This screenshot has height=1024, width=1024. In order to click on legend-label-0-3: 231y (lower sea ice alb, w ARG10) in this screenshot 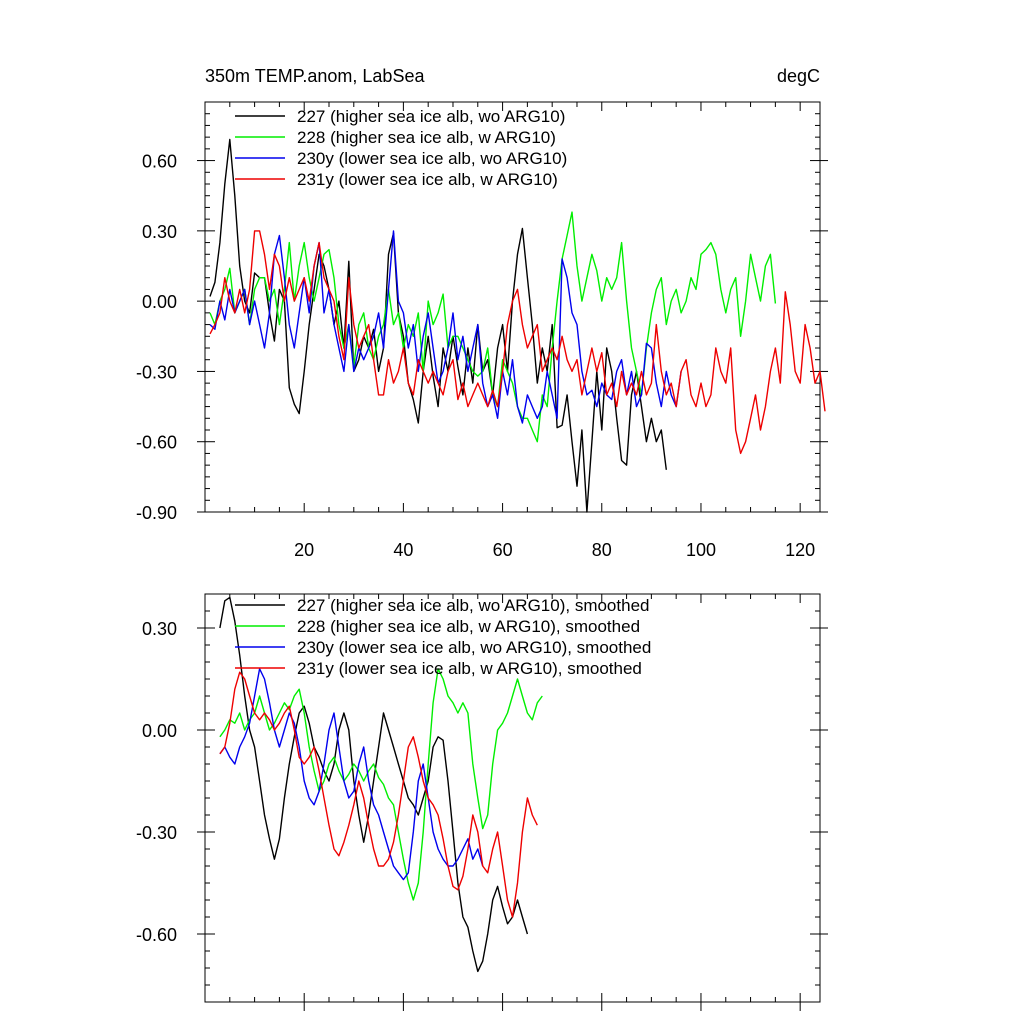, I will do `click(427, 179)`.